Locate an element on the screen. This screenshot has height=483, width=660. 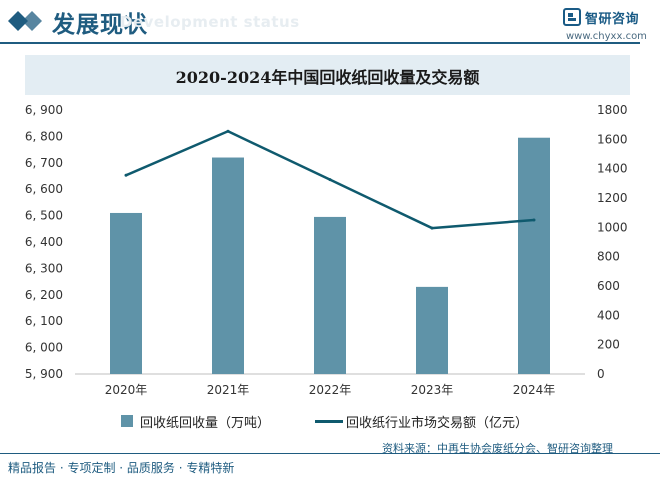
section-subtitle: Development status is located at coordinates (210, 22).